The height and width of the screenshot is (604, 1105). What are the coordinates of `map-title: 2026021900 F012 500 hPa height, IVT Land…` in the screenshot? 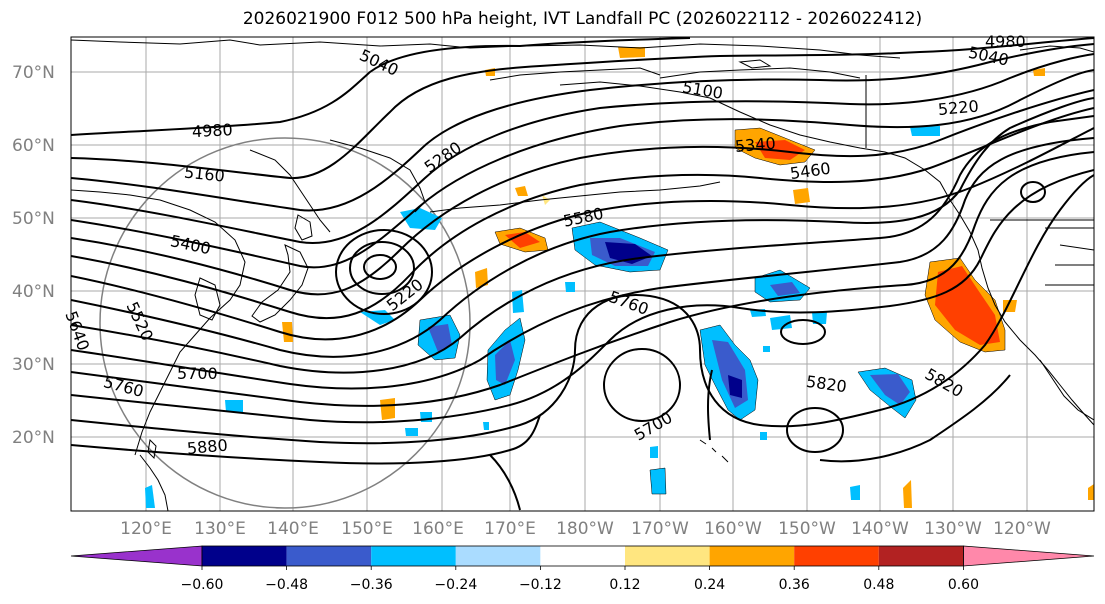 It's located at (582, 19).